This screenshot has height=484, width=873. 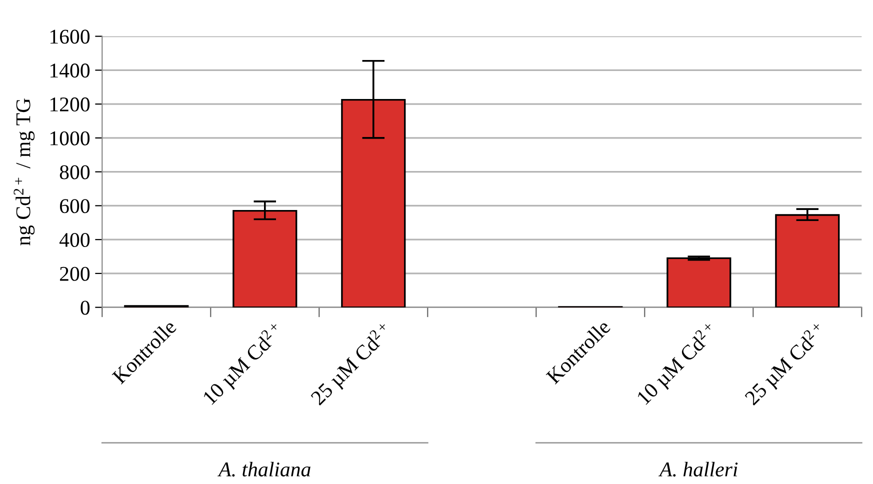 What do you see at coordinates (263, 469) in the screenshot?
I see `text: A. thaliana` at bounding box center [263, 469].